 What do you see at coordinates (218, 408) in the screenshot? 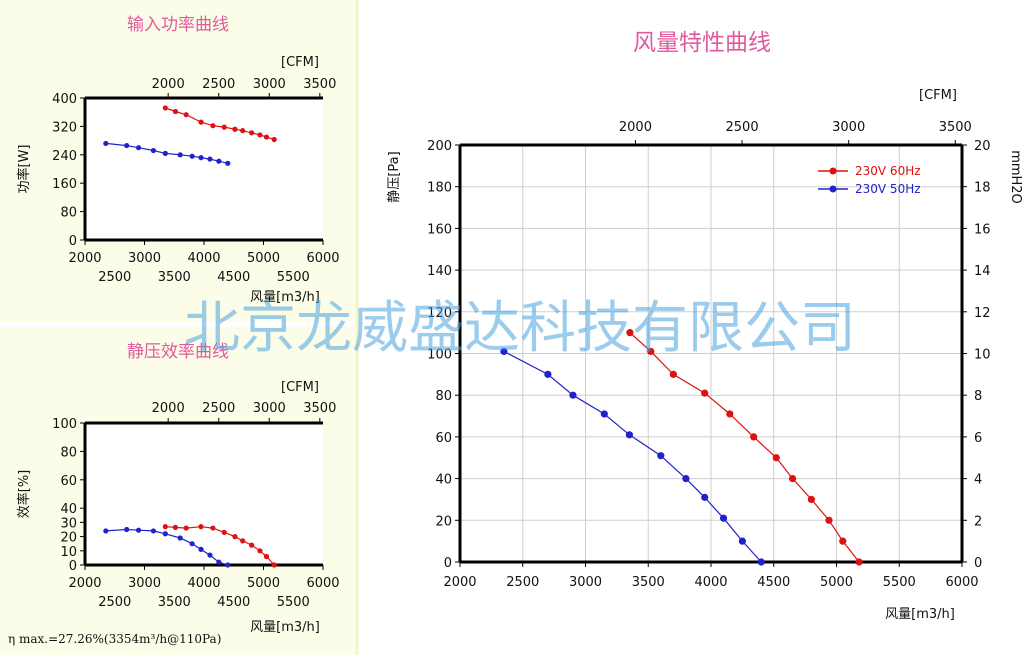
I see `efficiency-cfm-tick-label: 2500` at bounding box center [218, 408].